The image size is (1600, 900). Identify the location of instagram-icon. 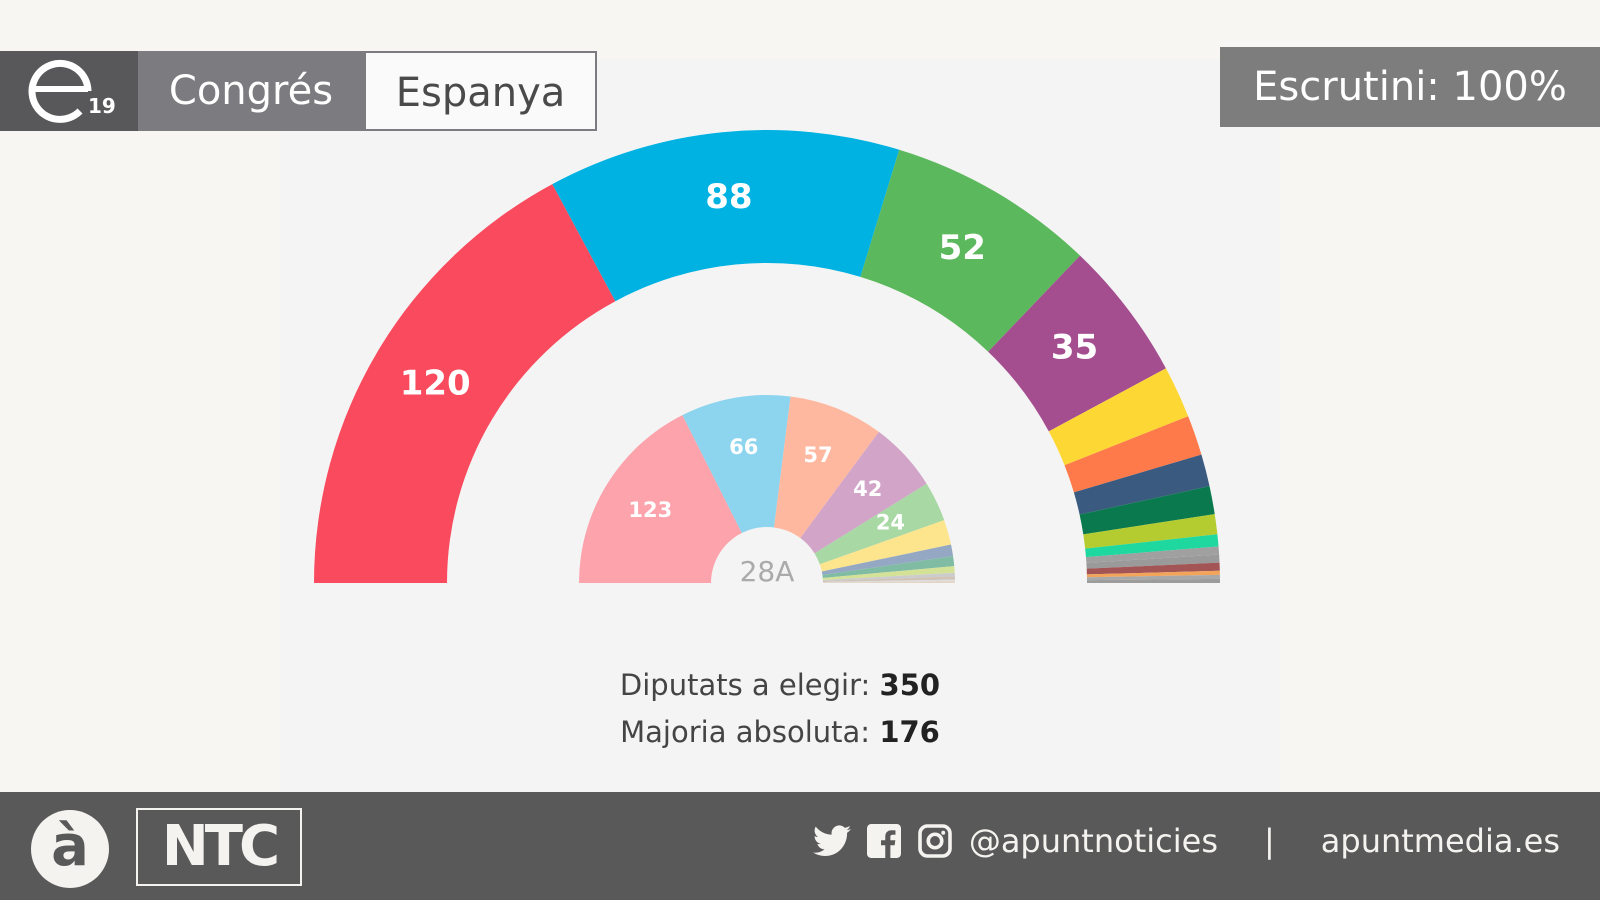
(935, 841).